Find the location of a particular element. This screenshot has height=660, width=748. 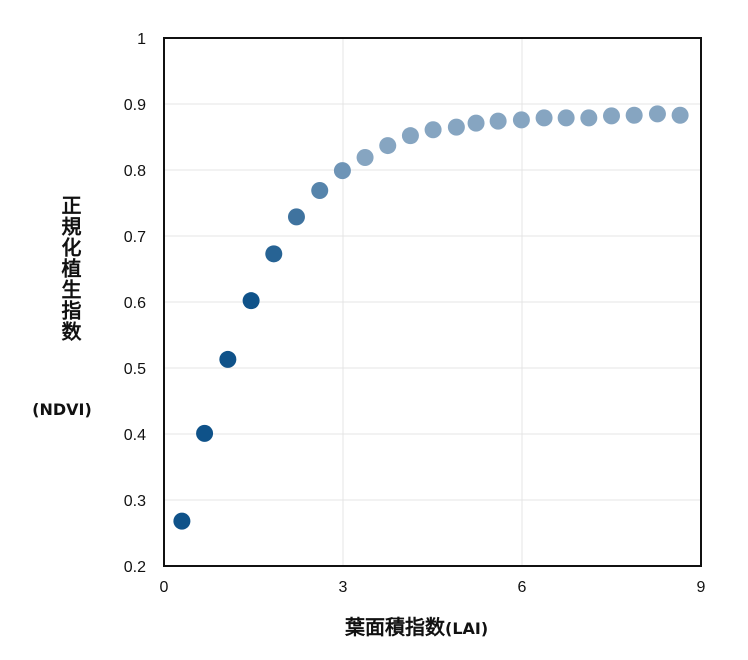

y-tick-label: 1 is located at coordinates (141, 39).